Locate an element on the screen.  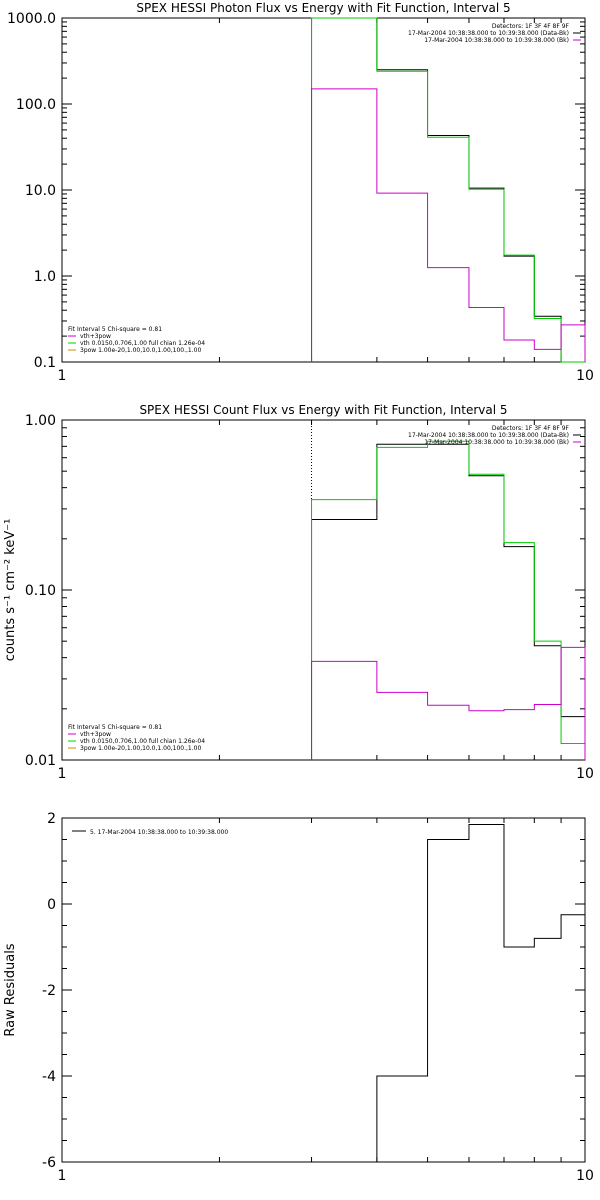
y-tick-label: 0.1 is located at coordinates (45, 363).